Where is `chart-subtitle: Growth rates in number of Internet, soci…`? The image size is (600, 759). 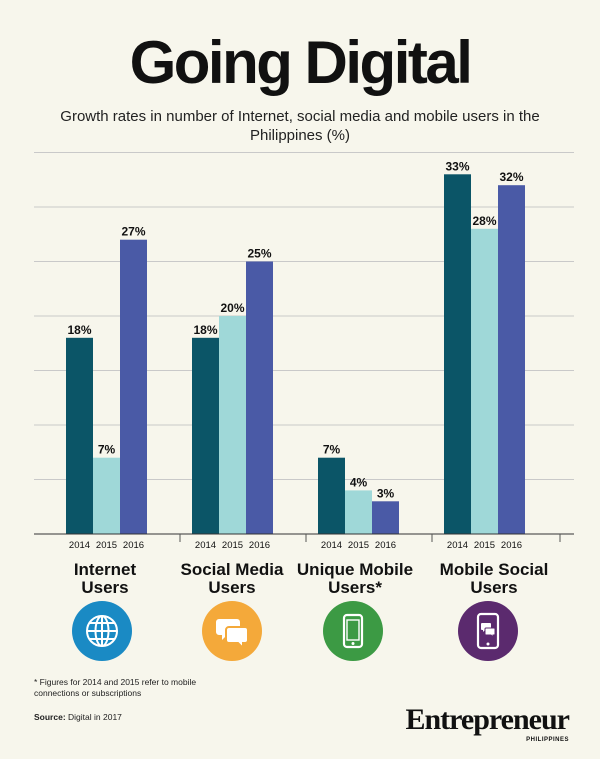 chart-subtitle: Growth rates in number of Internet, soci… is located at coordinates (300, 126).